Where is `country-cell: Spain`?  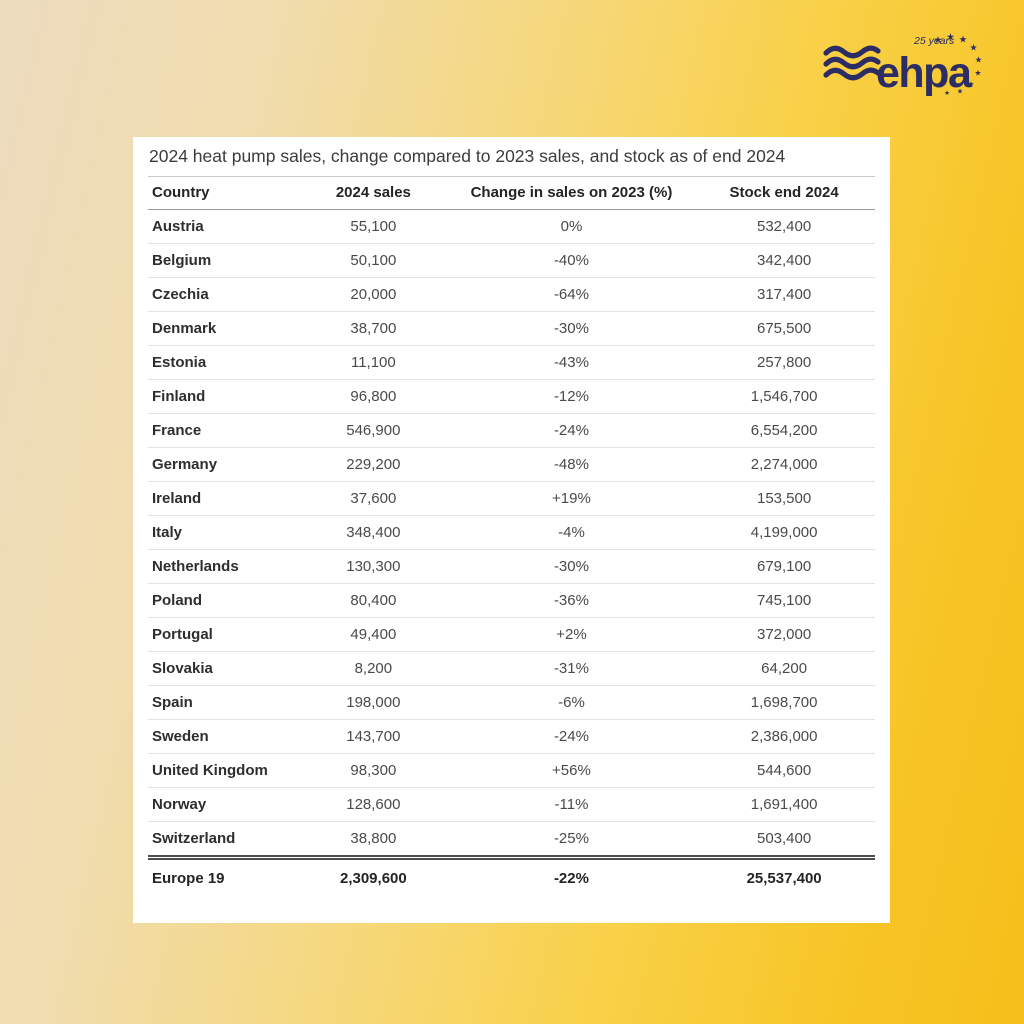
country-cell: Spain is located at coordinates (223, 702).